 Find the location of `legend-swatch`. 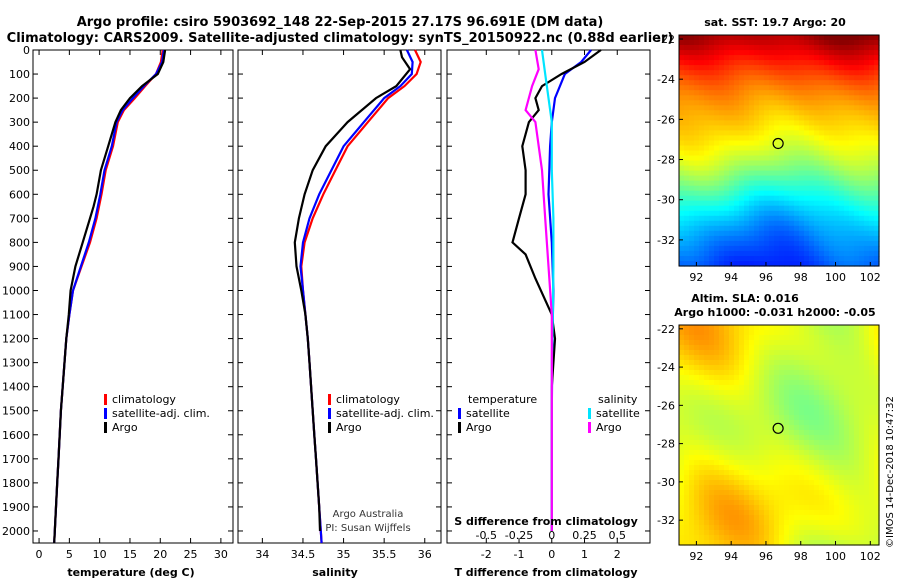

legend-swatch is located at coordinates (329, 427).